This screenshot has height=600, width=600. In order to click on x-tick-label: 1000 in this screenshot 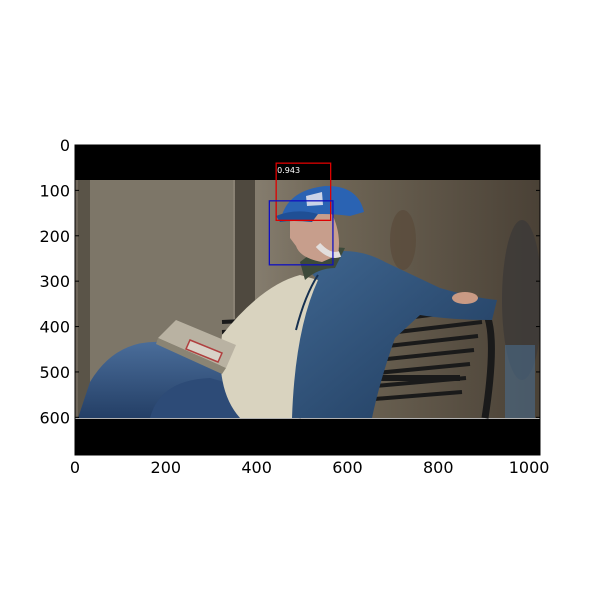, I will do `click(529, 467)`.